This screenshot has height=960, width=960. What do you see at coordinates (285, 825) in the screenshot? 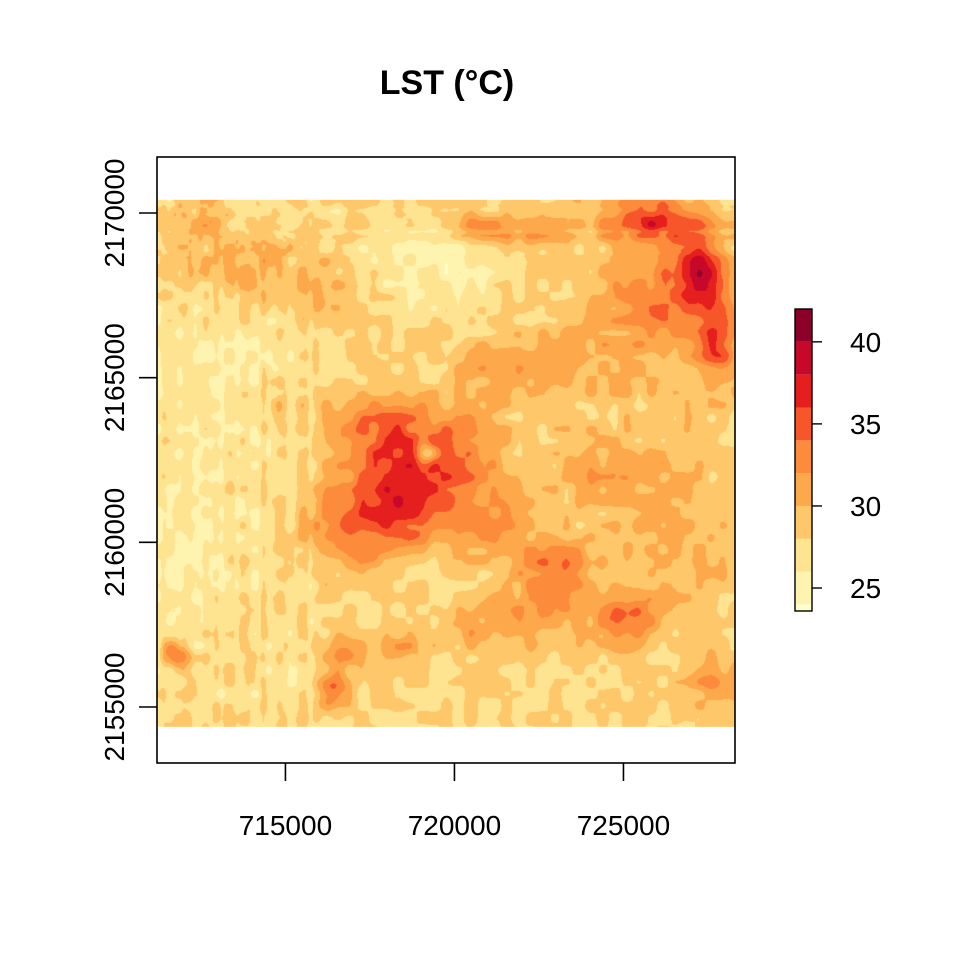
I see `x-tick-label: 715000` at bounding box center [285, 825].